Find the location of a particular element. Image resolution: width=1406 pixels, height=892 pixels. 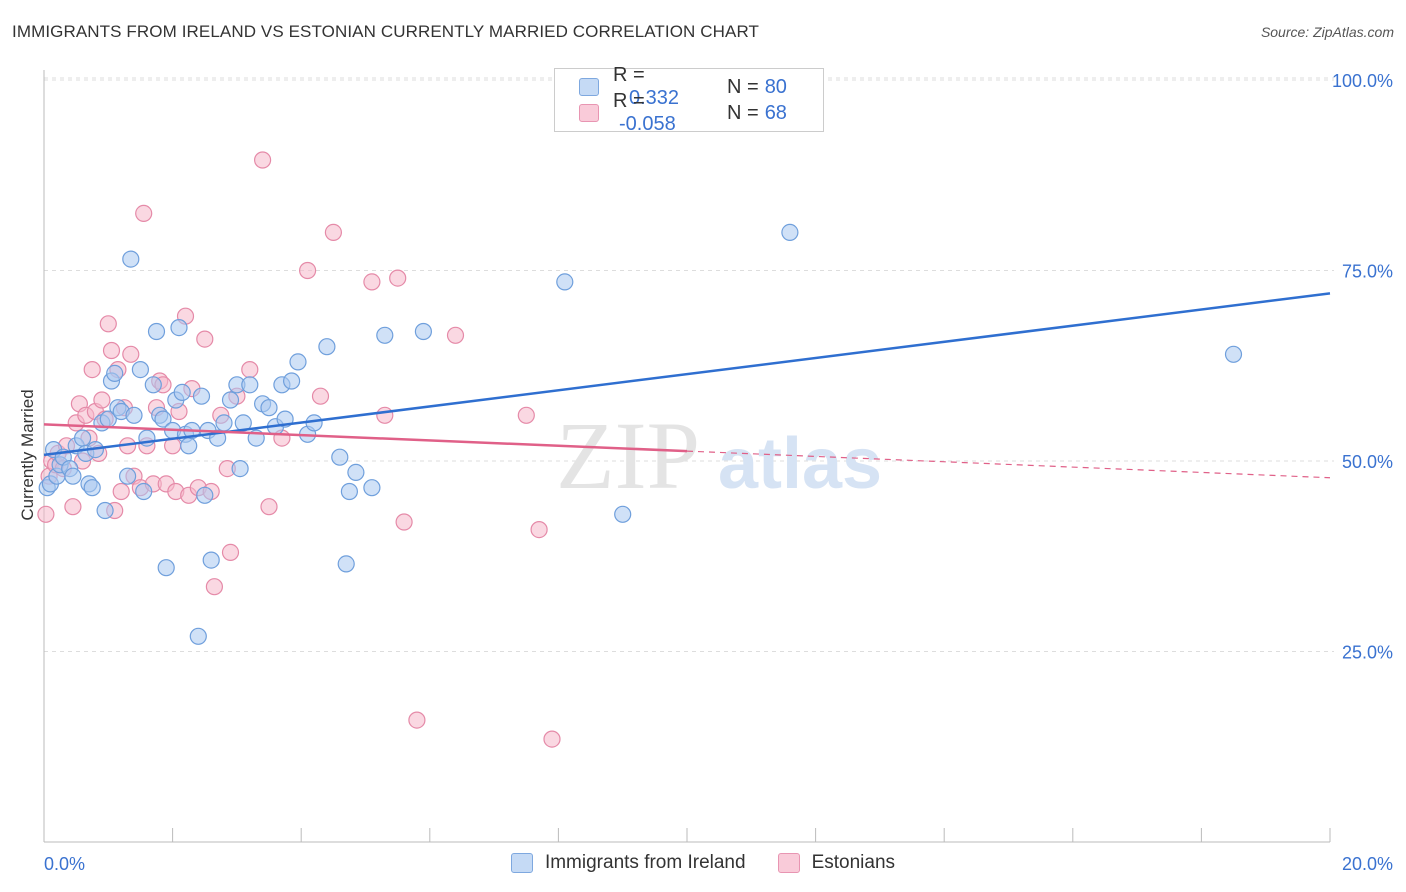

watermark-atlas: atlas is located at coordinates (800, 464).